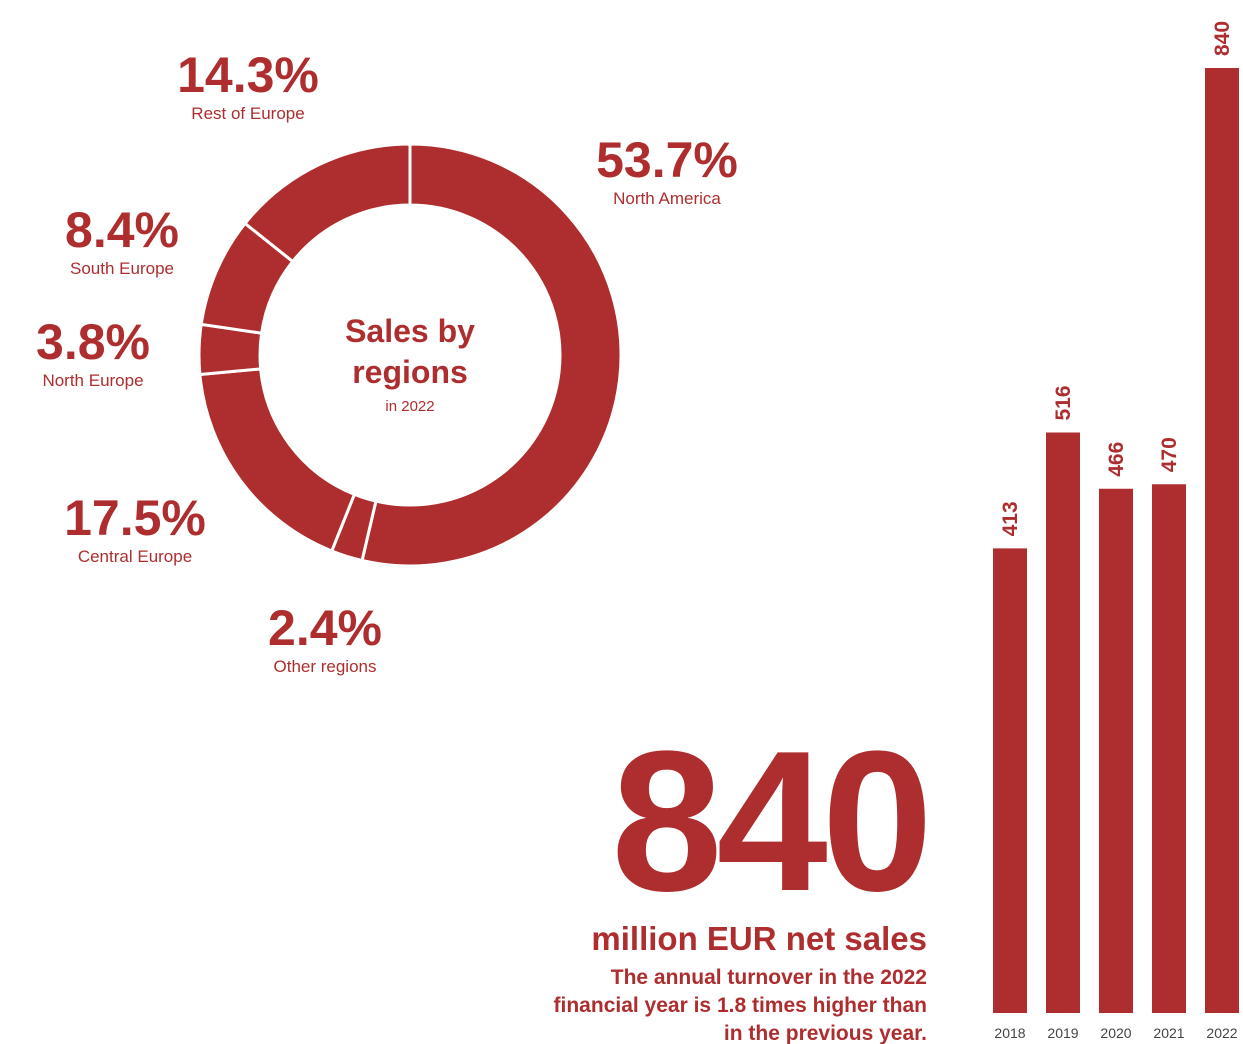 This screenshot has height=1044, width=1243. What do you see at coordinates (135, 518) in the screenshot?
I see `slice-value-label: 17.5%` at bounding box center [135, 518].